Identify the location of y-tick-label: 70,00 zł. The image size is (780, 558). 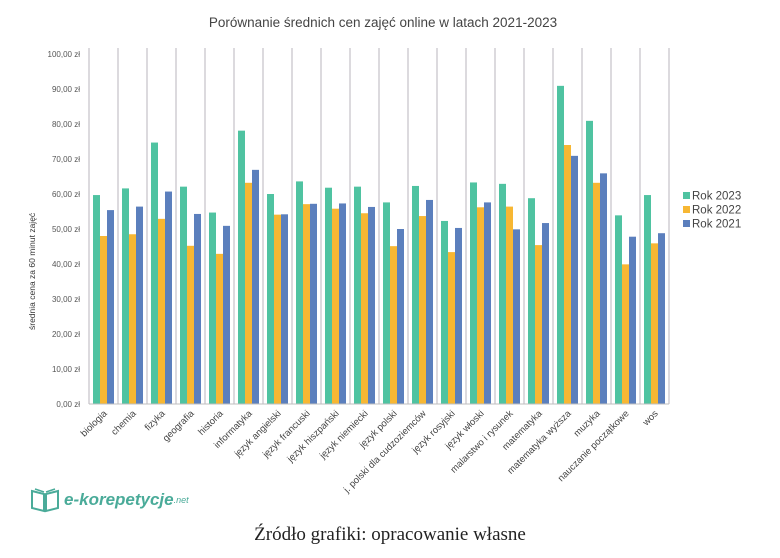
(66, 159).